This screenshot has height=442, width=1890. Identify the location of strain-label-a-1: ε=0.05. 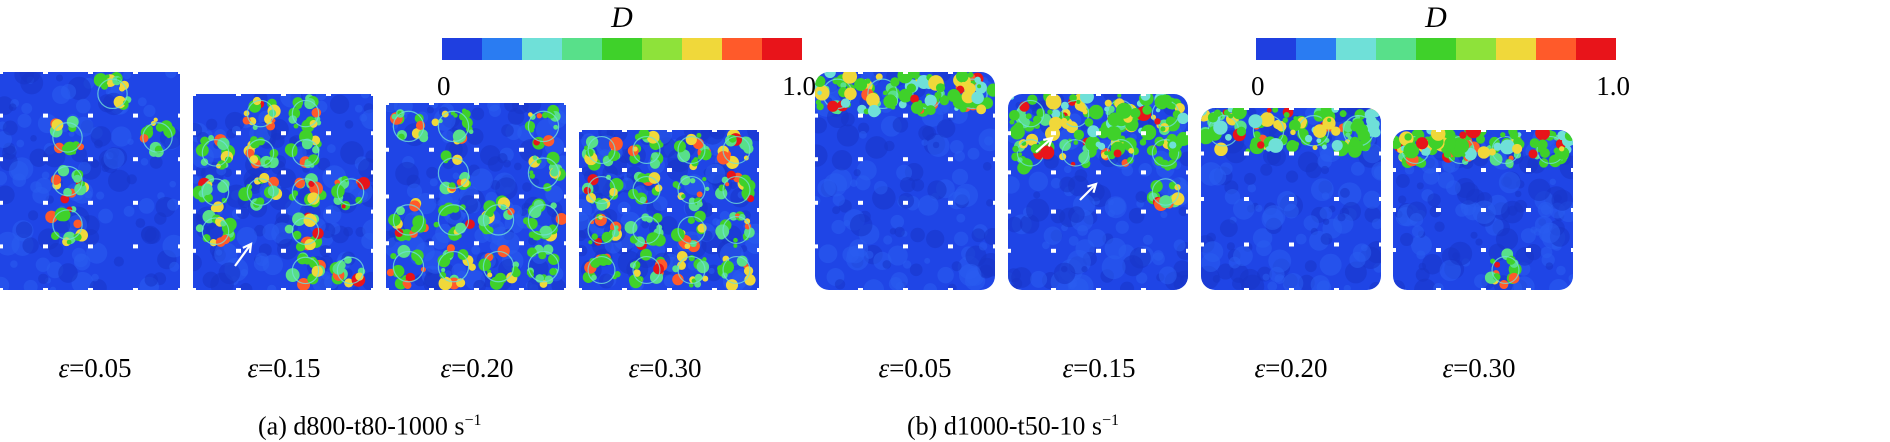
(95, 368).